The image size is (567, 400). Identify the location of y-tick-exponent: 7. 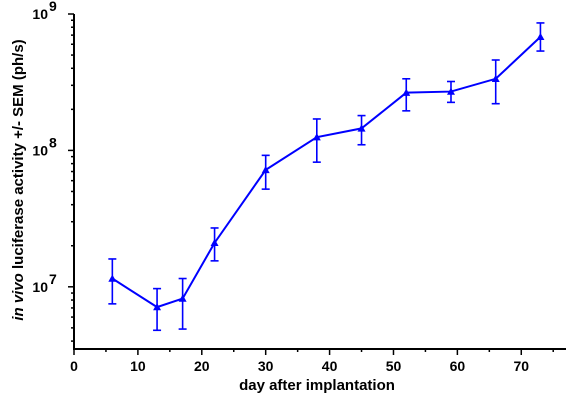
(53, 279).